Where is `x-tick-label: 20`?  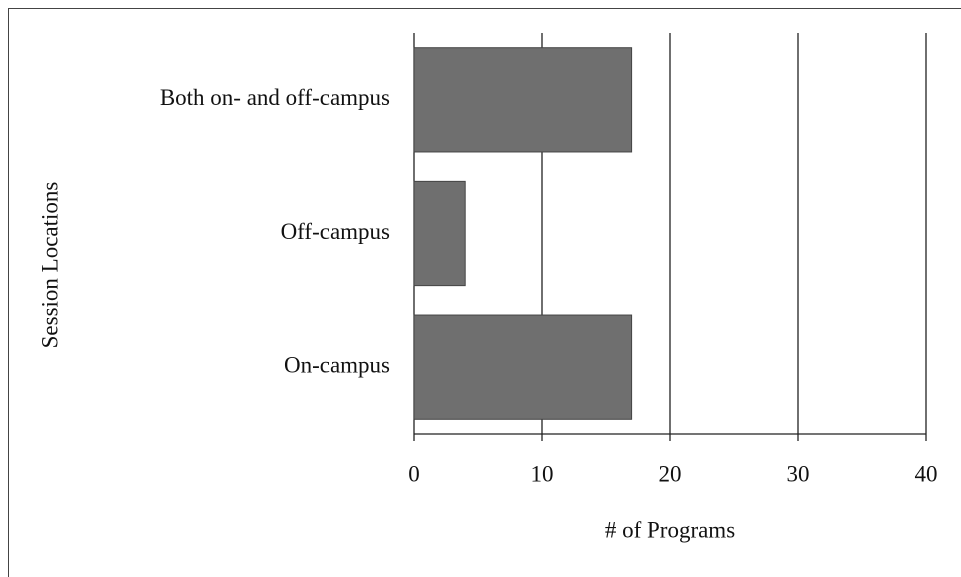
x-tick-label: 20 is located at coordinates (670, 473).